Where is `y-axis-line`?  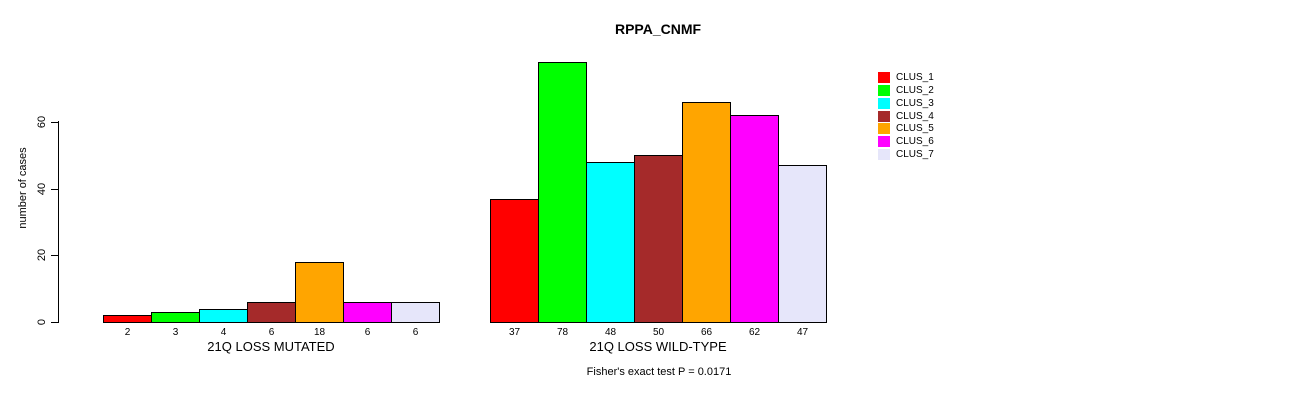
y-axis-line is located at coordinates (58, 222).